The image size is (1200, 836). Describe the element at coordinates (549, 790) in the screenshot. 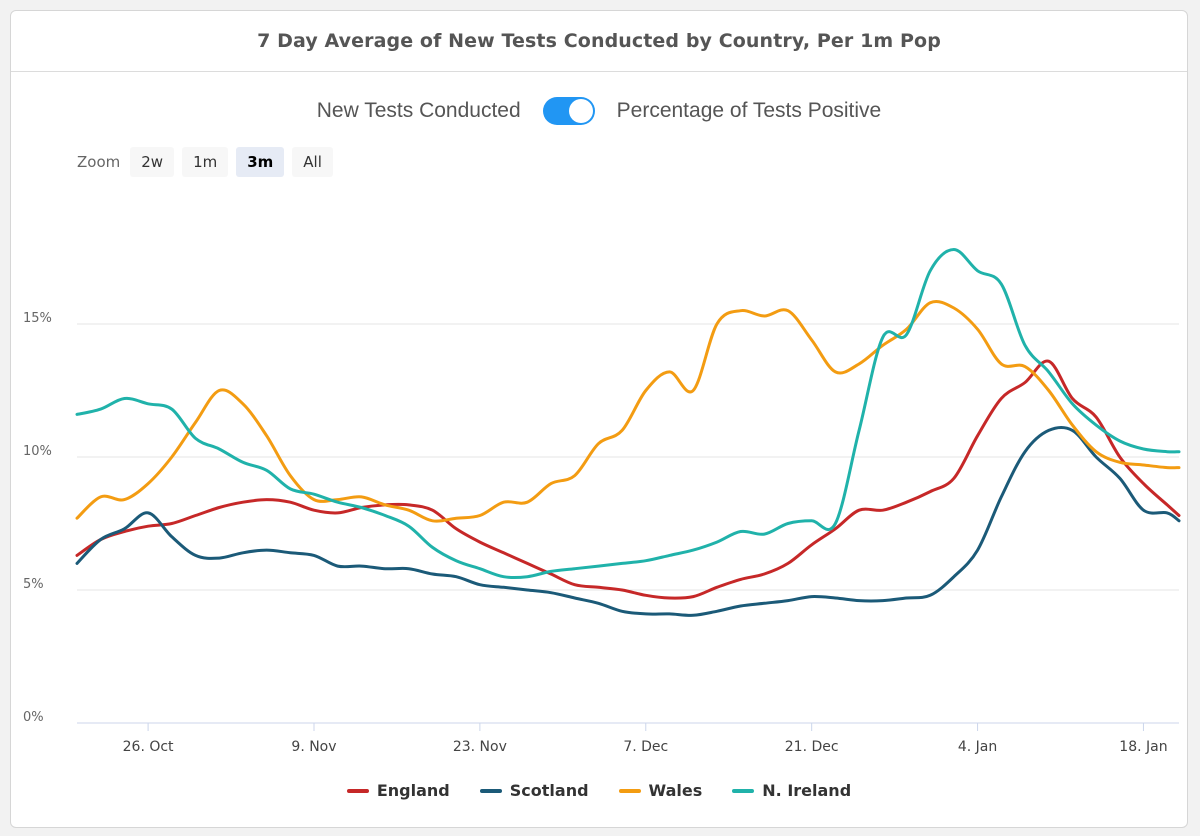

I see `legend-label: Scotland` at that location.